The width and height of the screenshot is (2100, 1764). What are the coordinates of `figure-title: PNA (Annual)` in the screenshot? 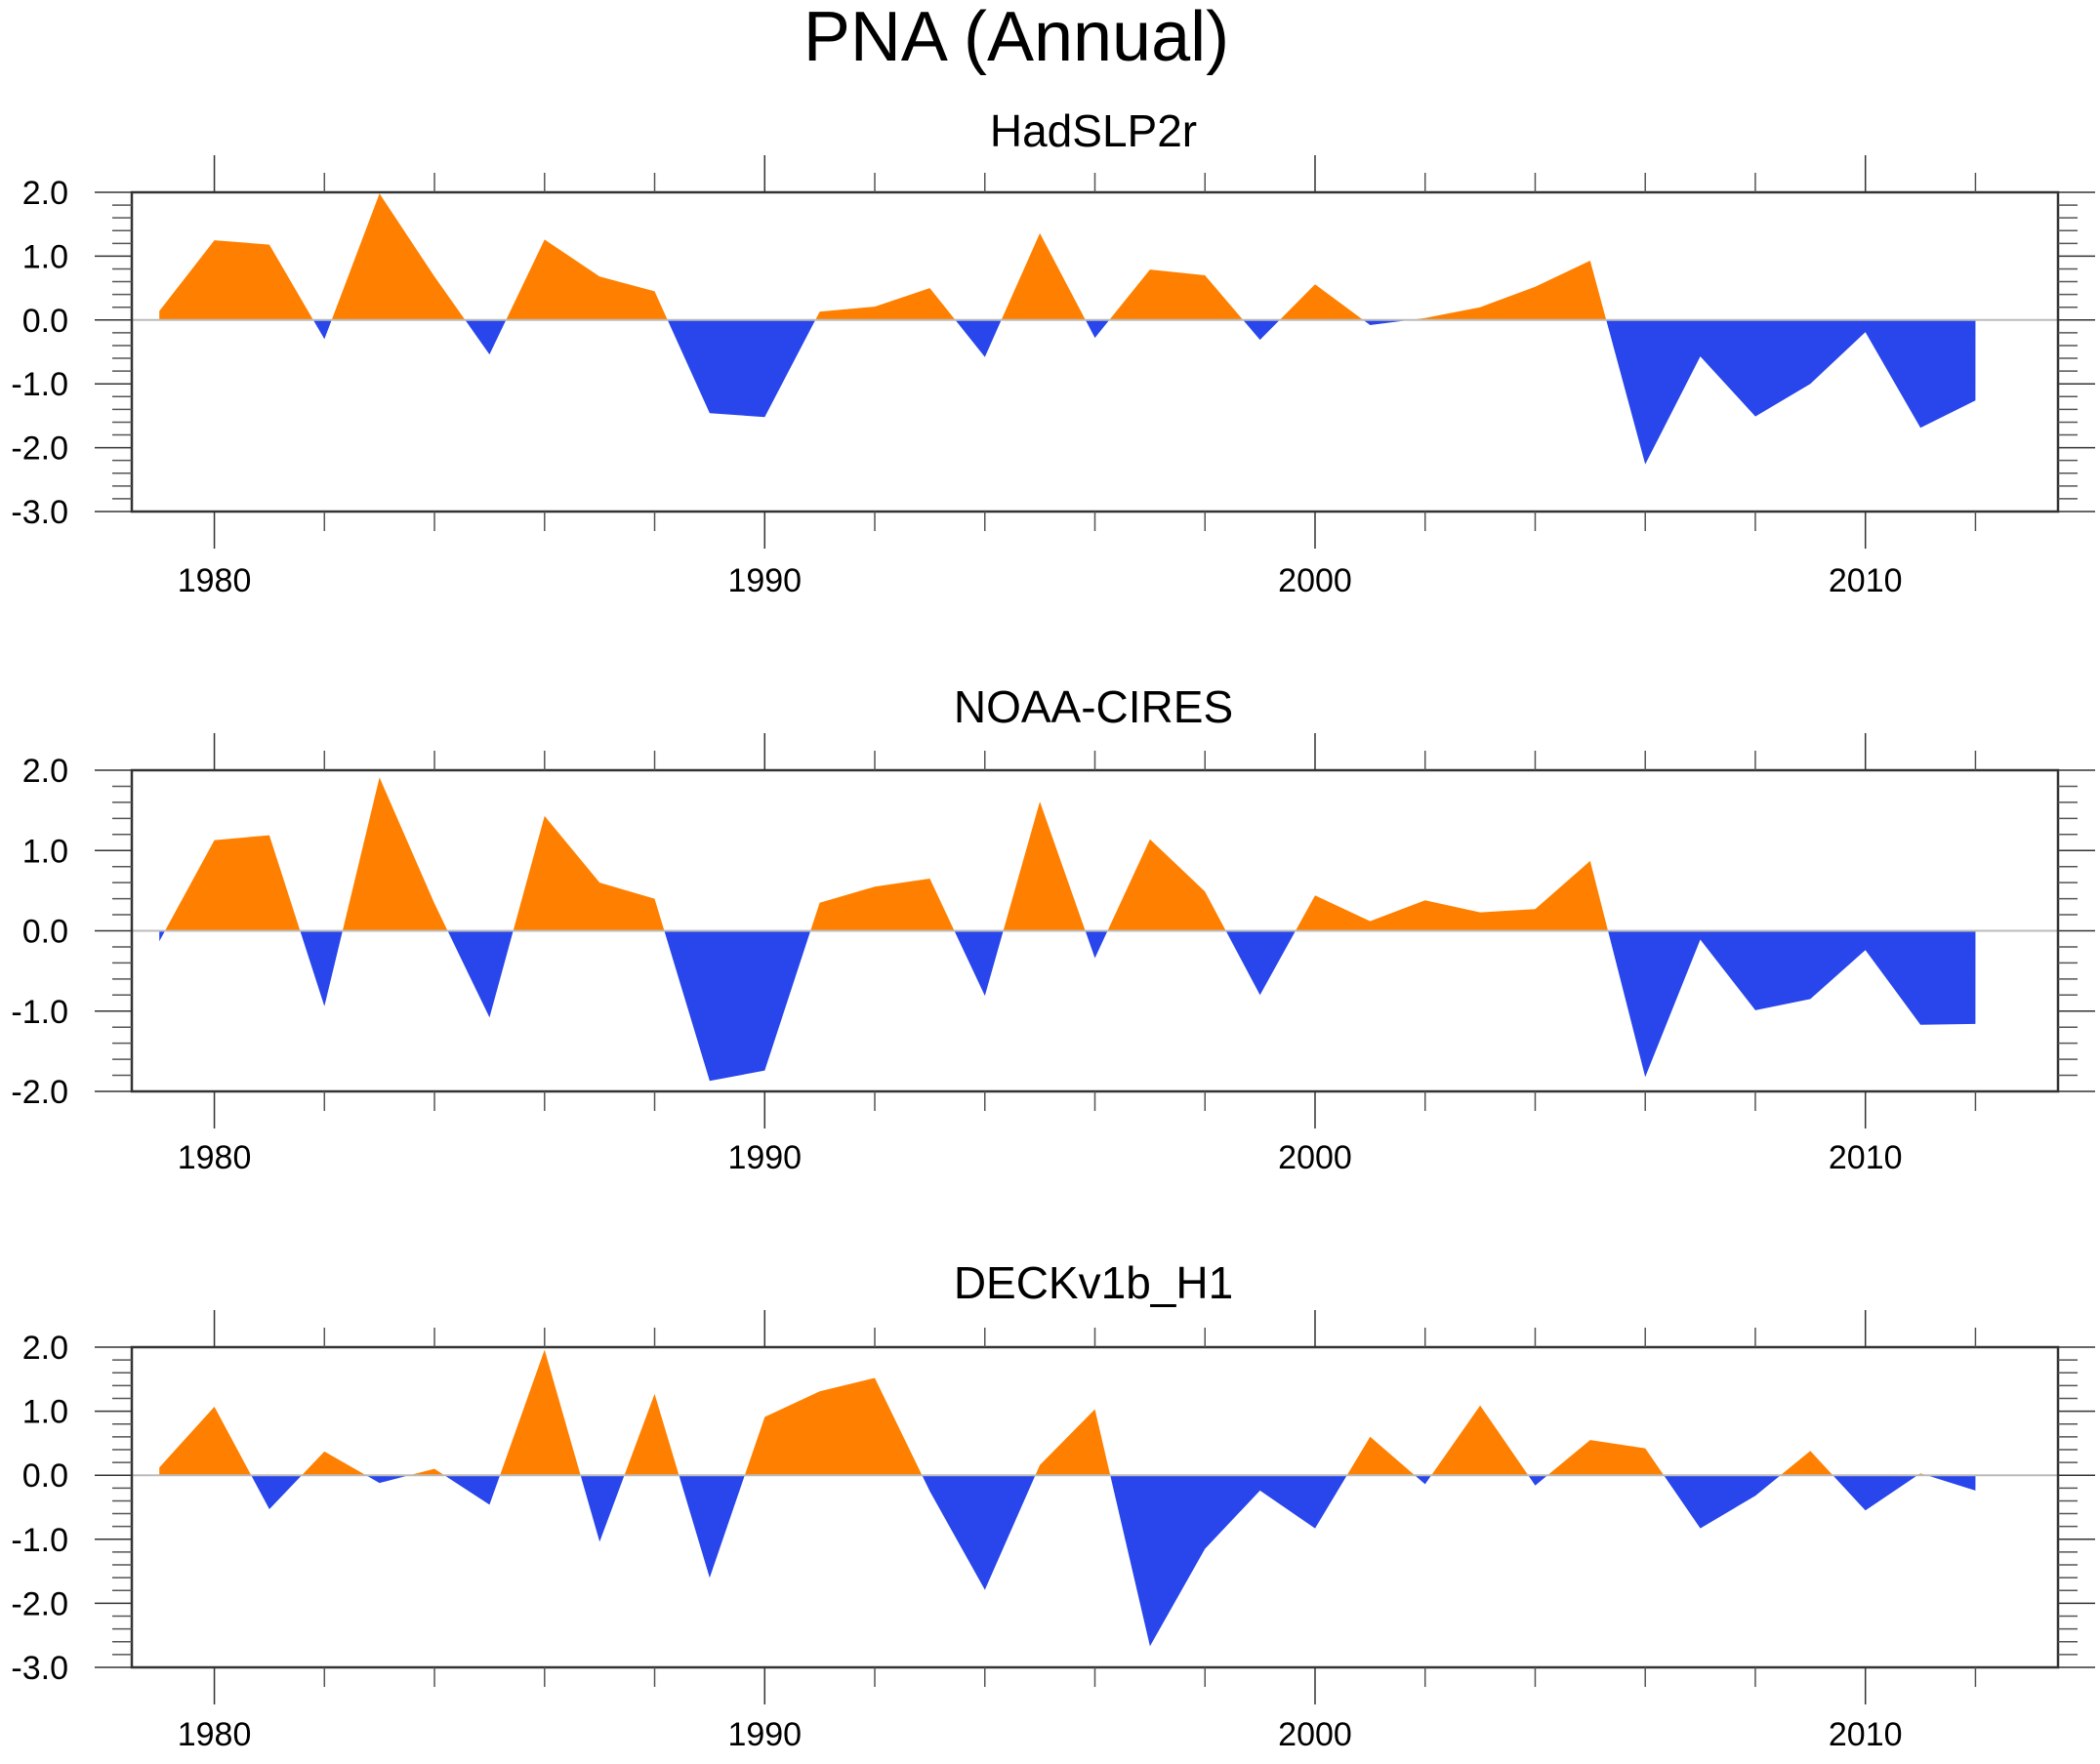 It's located at (1016, 38).